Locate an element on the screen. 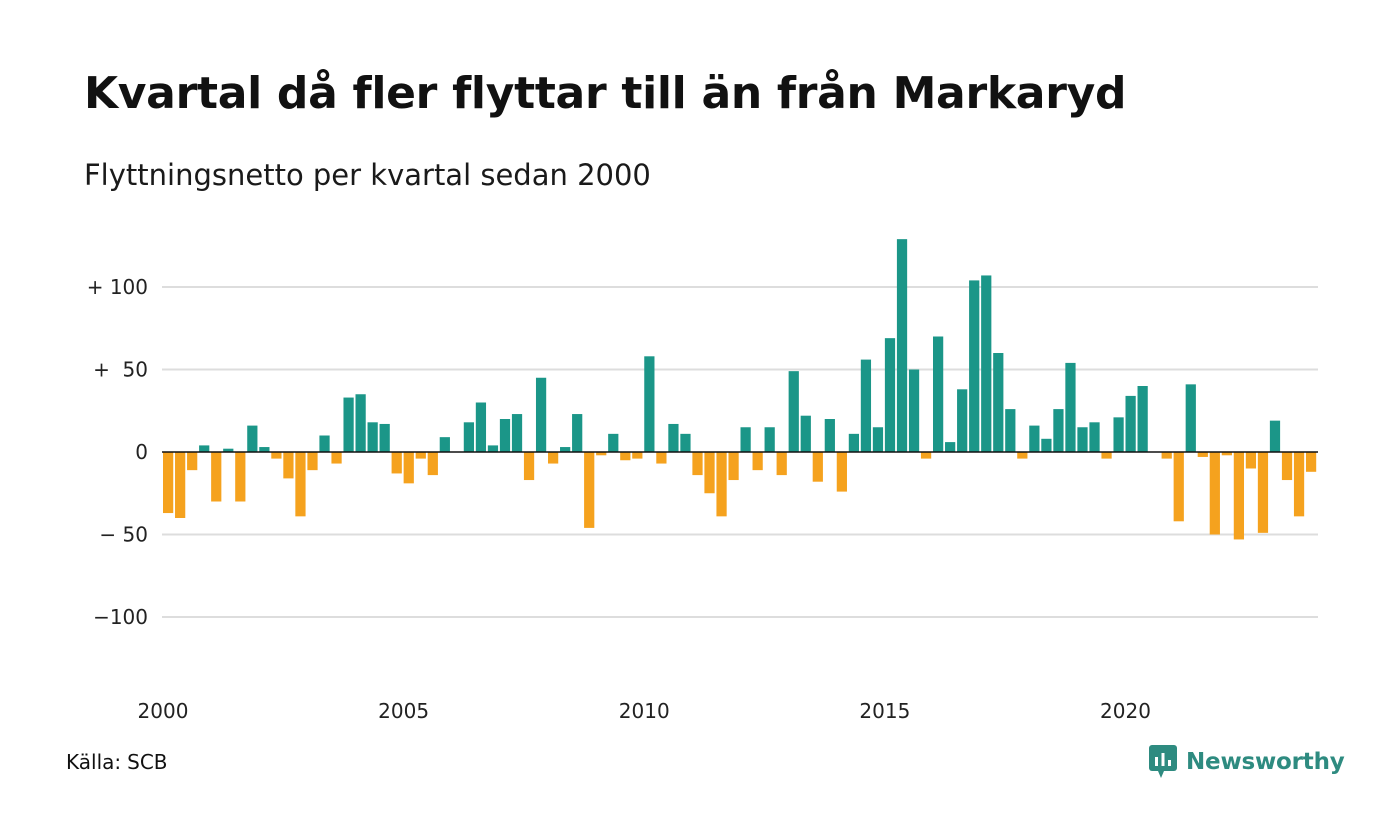  y-tick-label: −100 is located at coordinates (120, 617).